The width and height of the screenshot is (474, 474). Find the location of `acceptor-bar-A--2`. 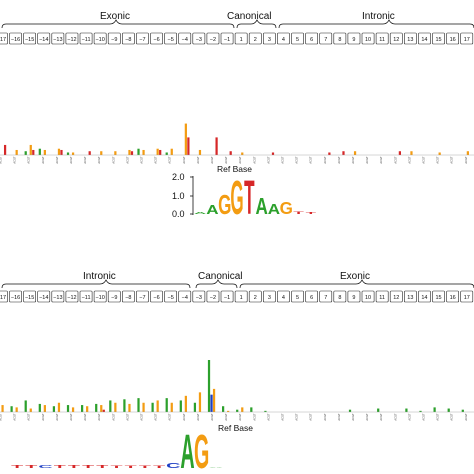

acceptor-bar-A--2 is located at coordinates (209, 386).